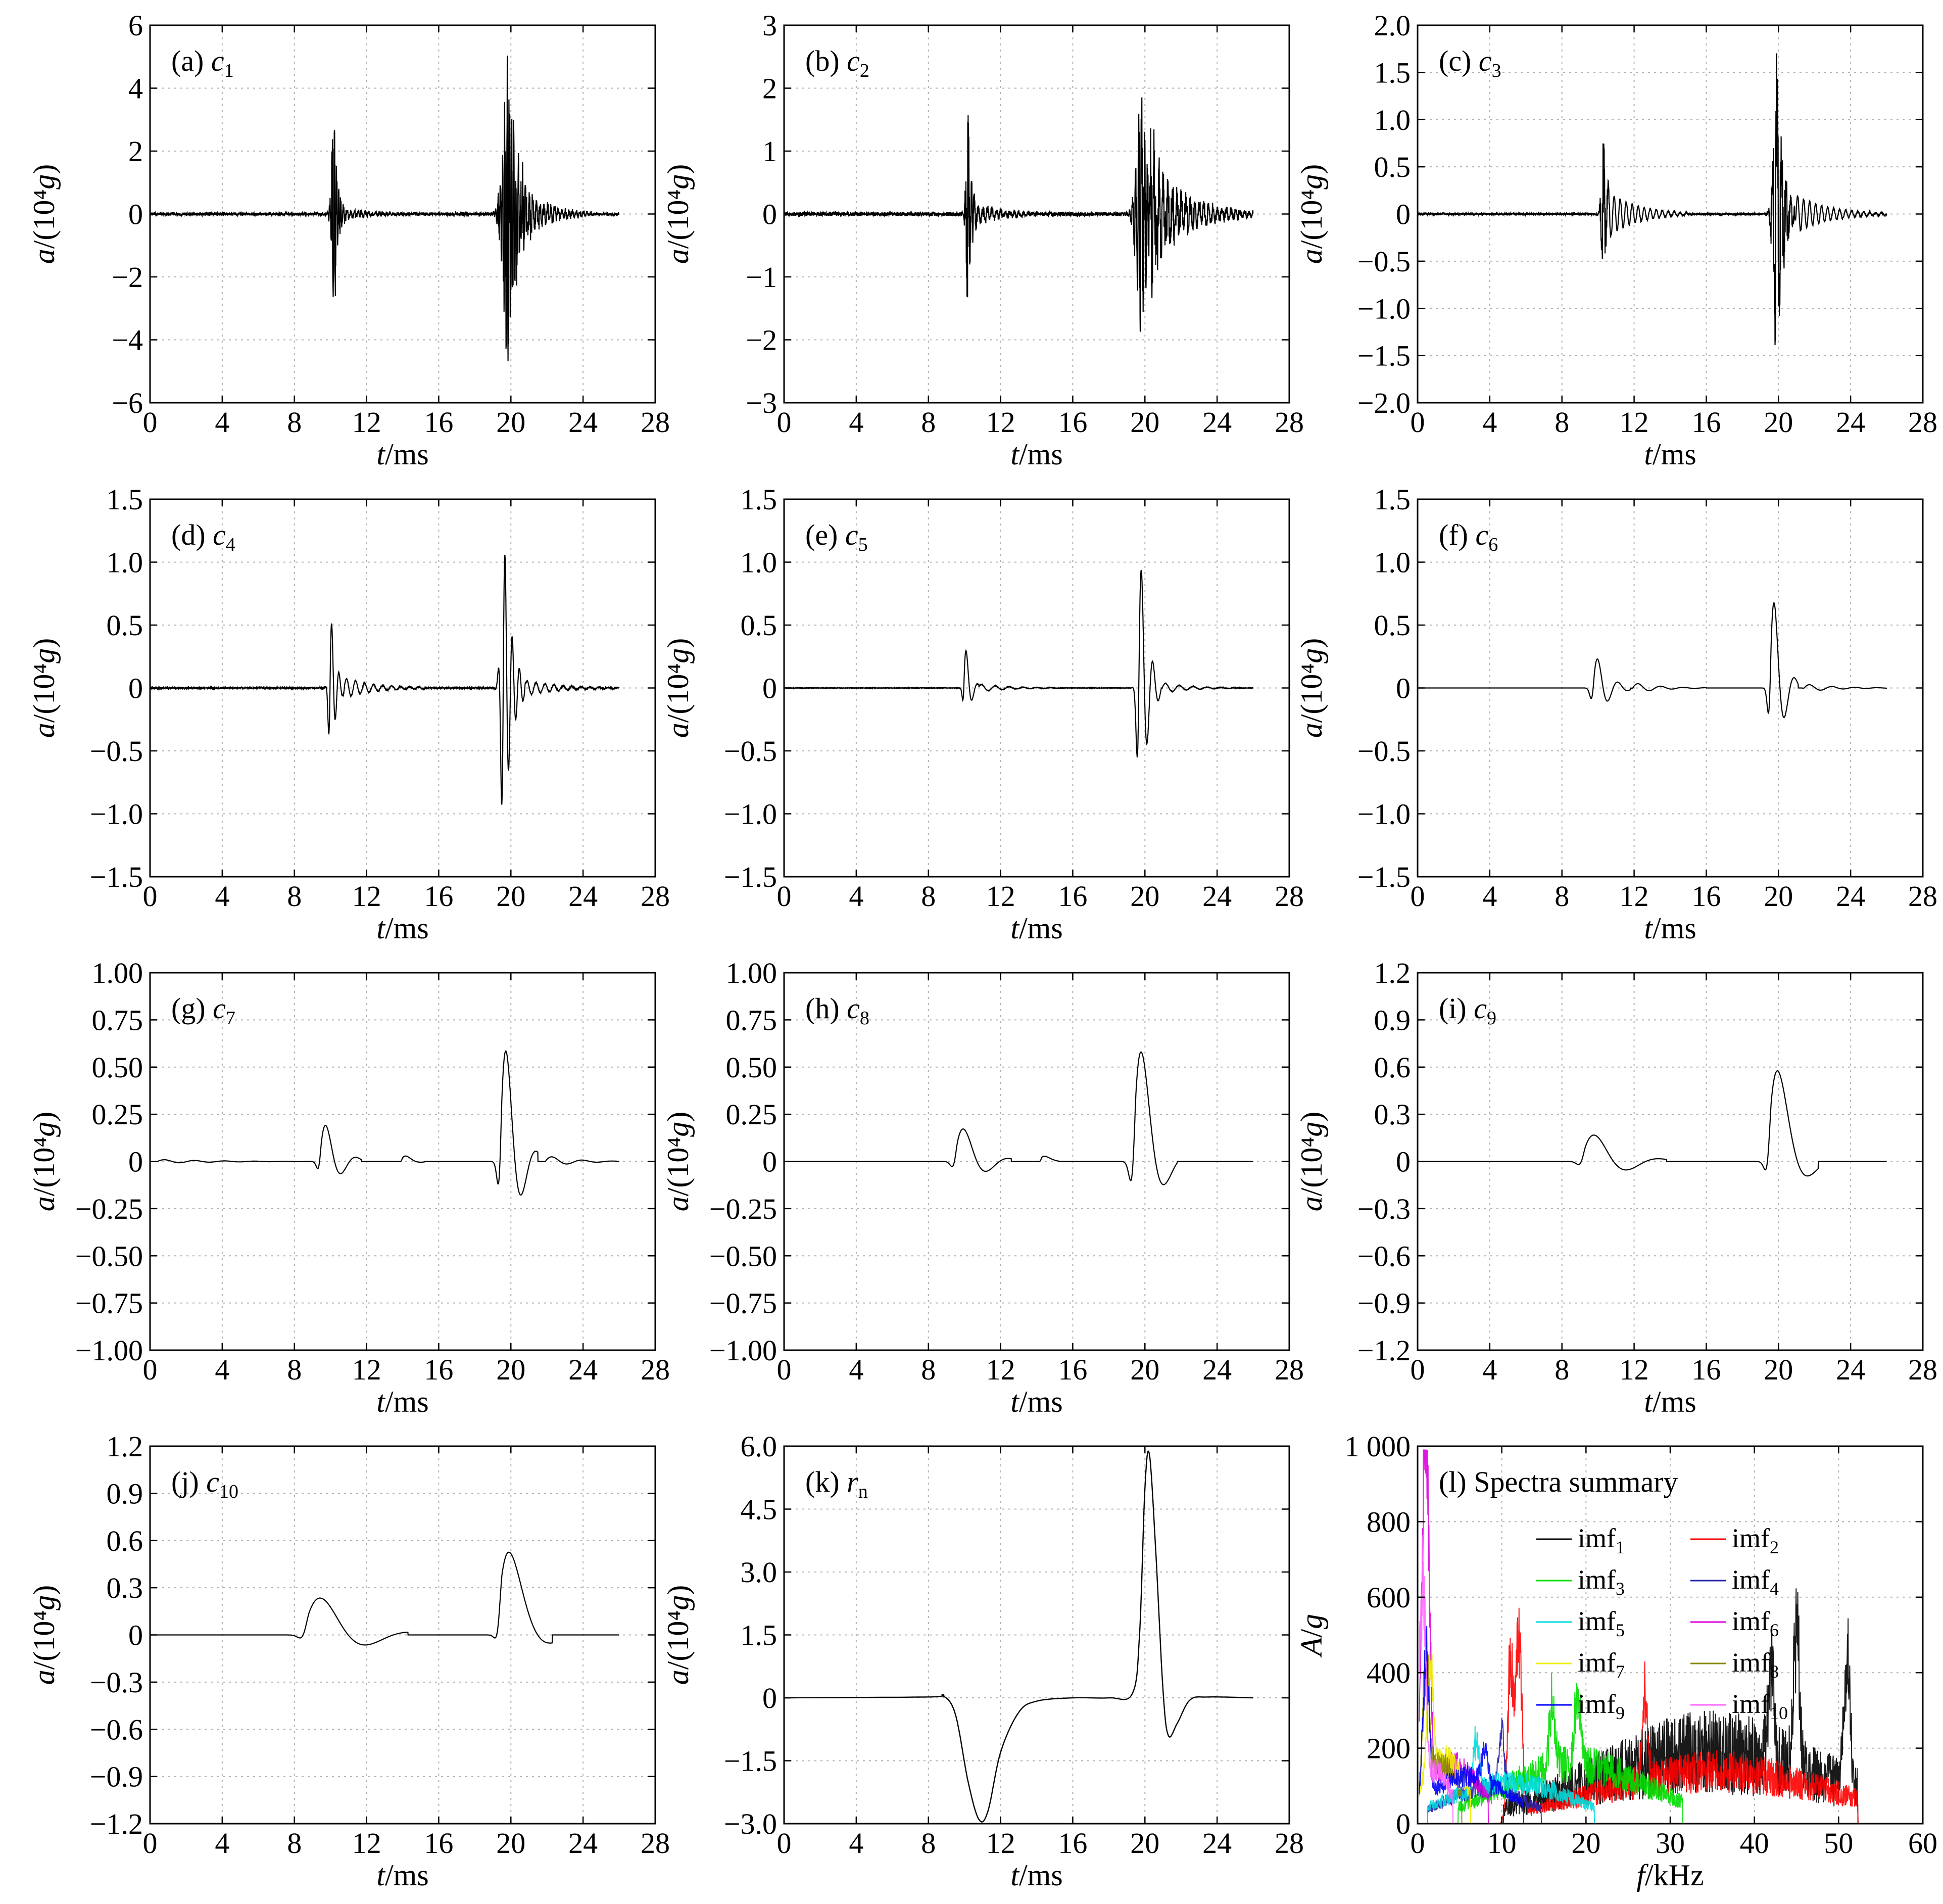  I want to click on y-tick-label: 400, so click(1389, 1672).